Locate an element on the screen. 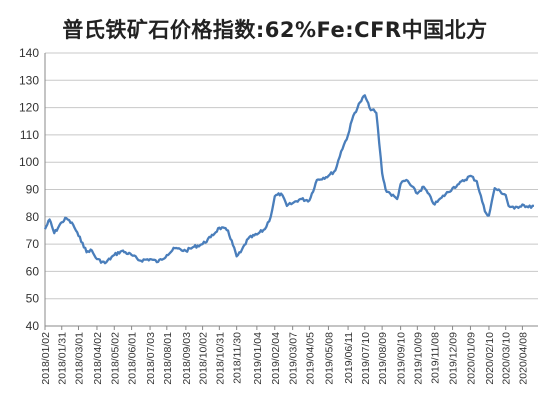  x-tick-label: 2019/04/05 is located at coordinates (310, 358).